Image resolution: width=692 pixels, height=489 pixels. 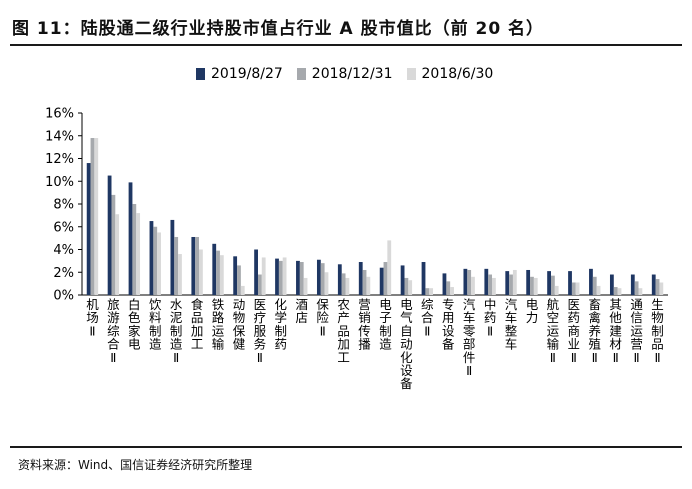 I want to click on y-tick-label: 6%, so click(x=63, y=227).